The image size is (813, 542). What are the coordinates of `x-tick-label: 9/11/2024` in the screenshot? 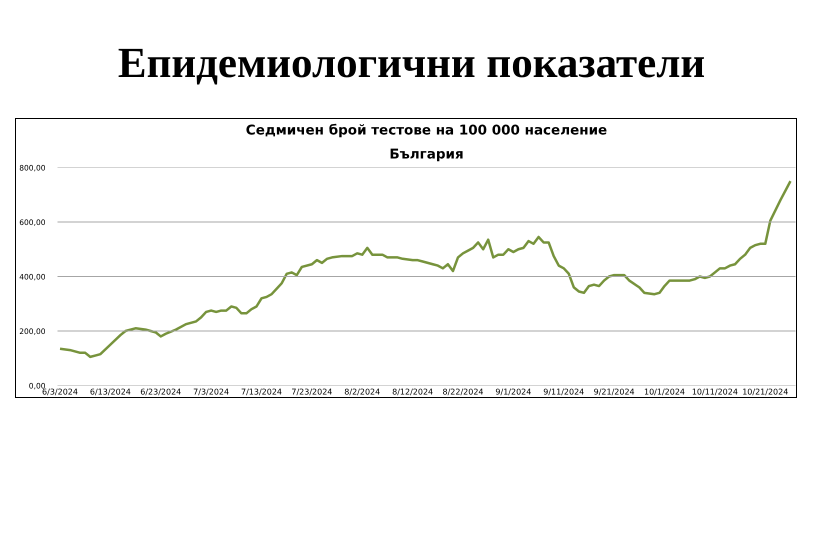 It's located at (563, 392).